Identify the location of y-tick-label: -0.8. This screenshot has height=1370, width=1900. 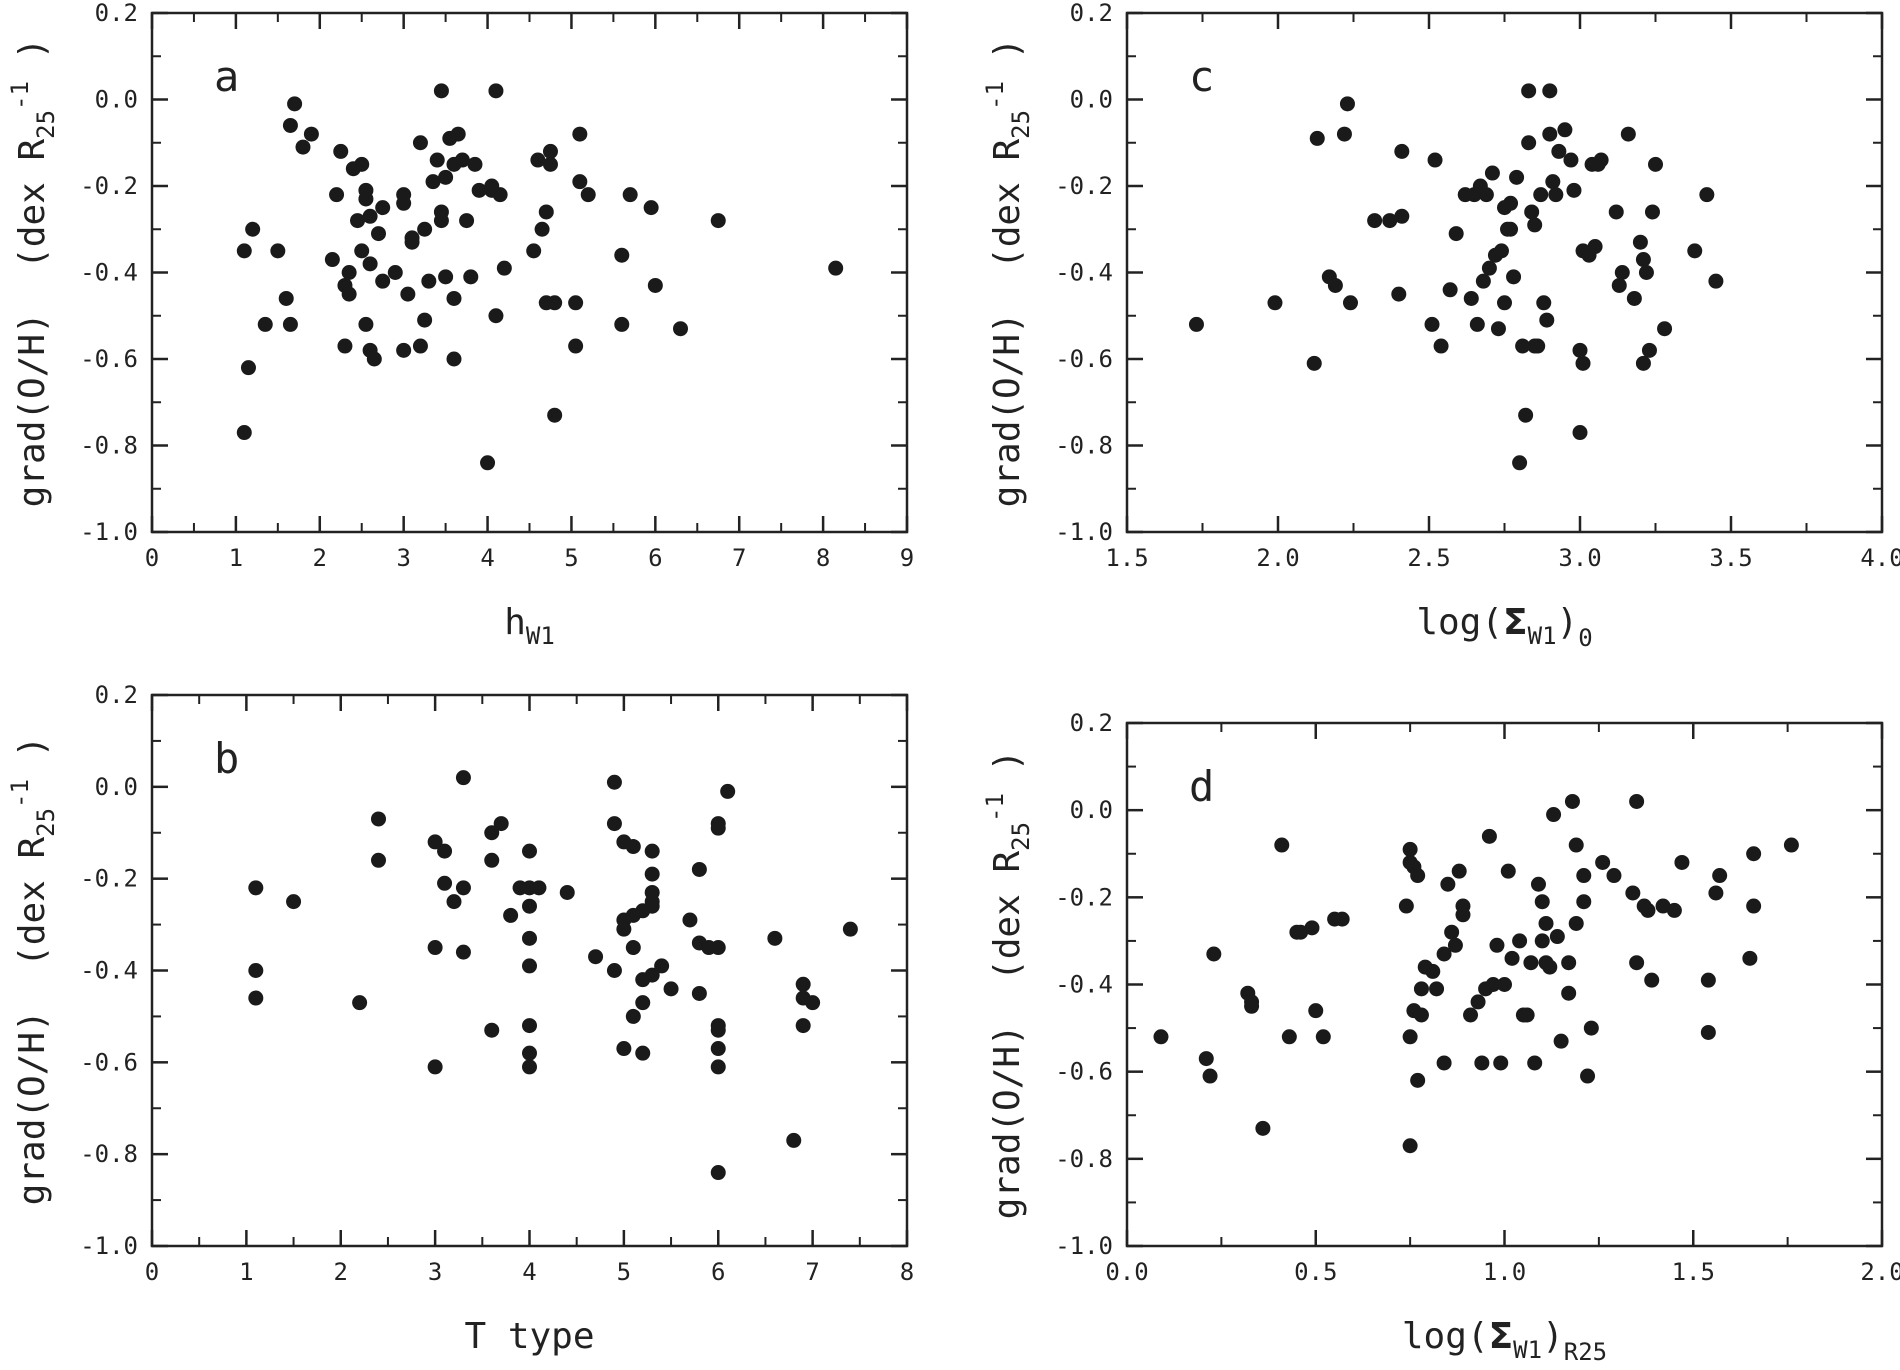
(109, 1154).